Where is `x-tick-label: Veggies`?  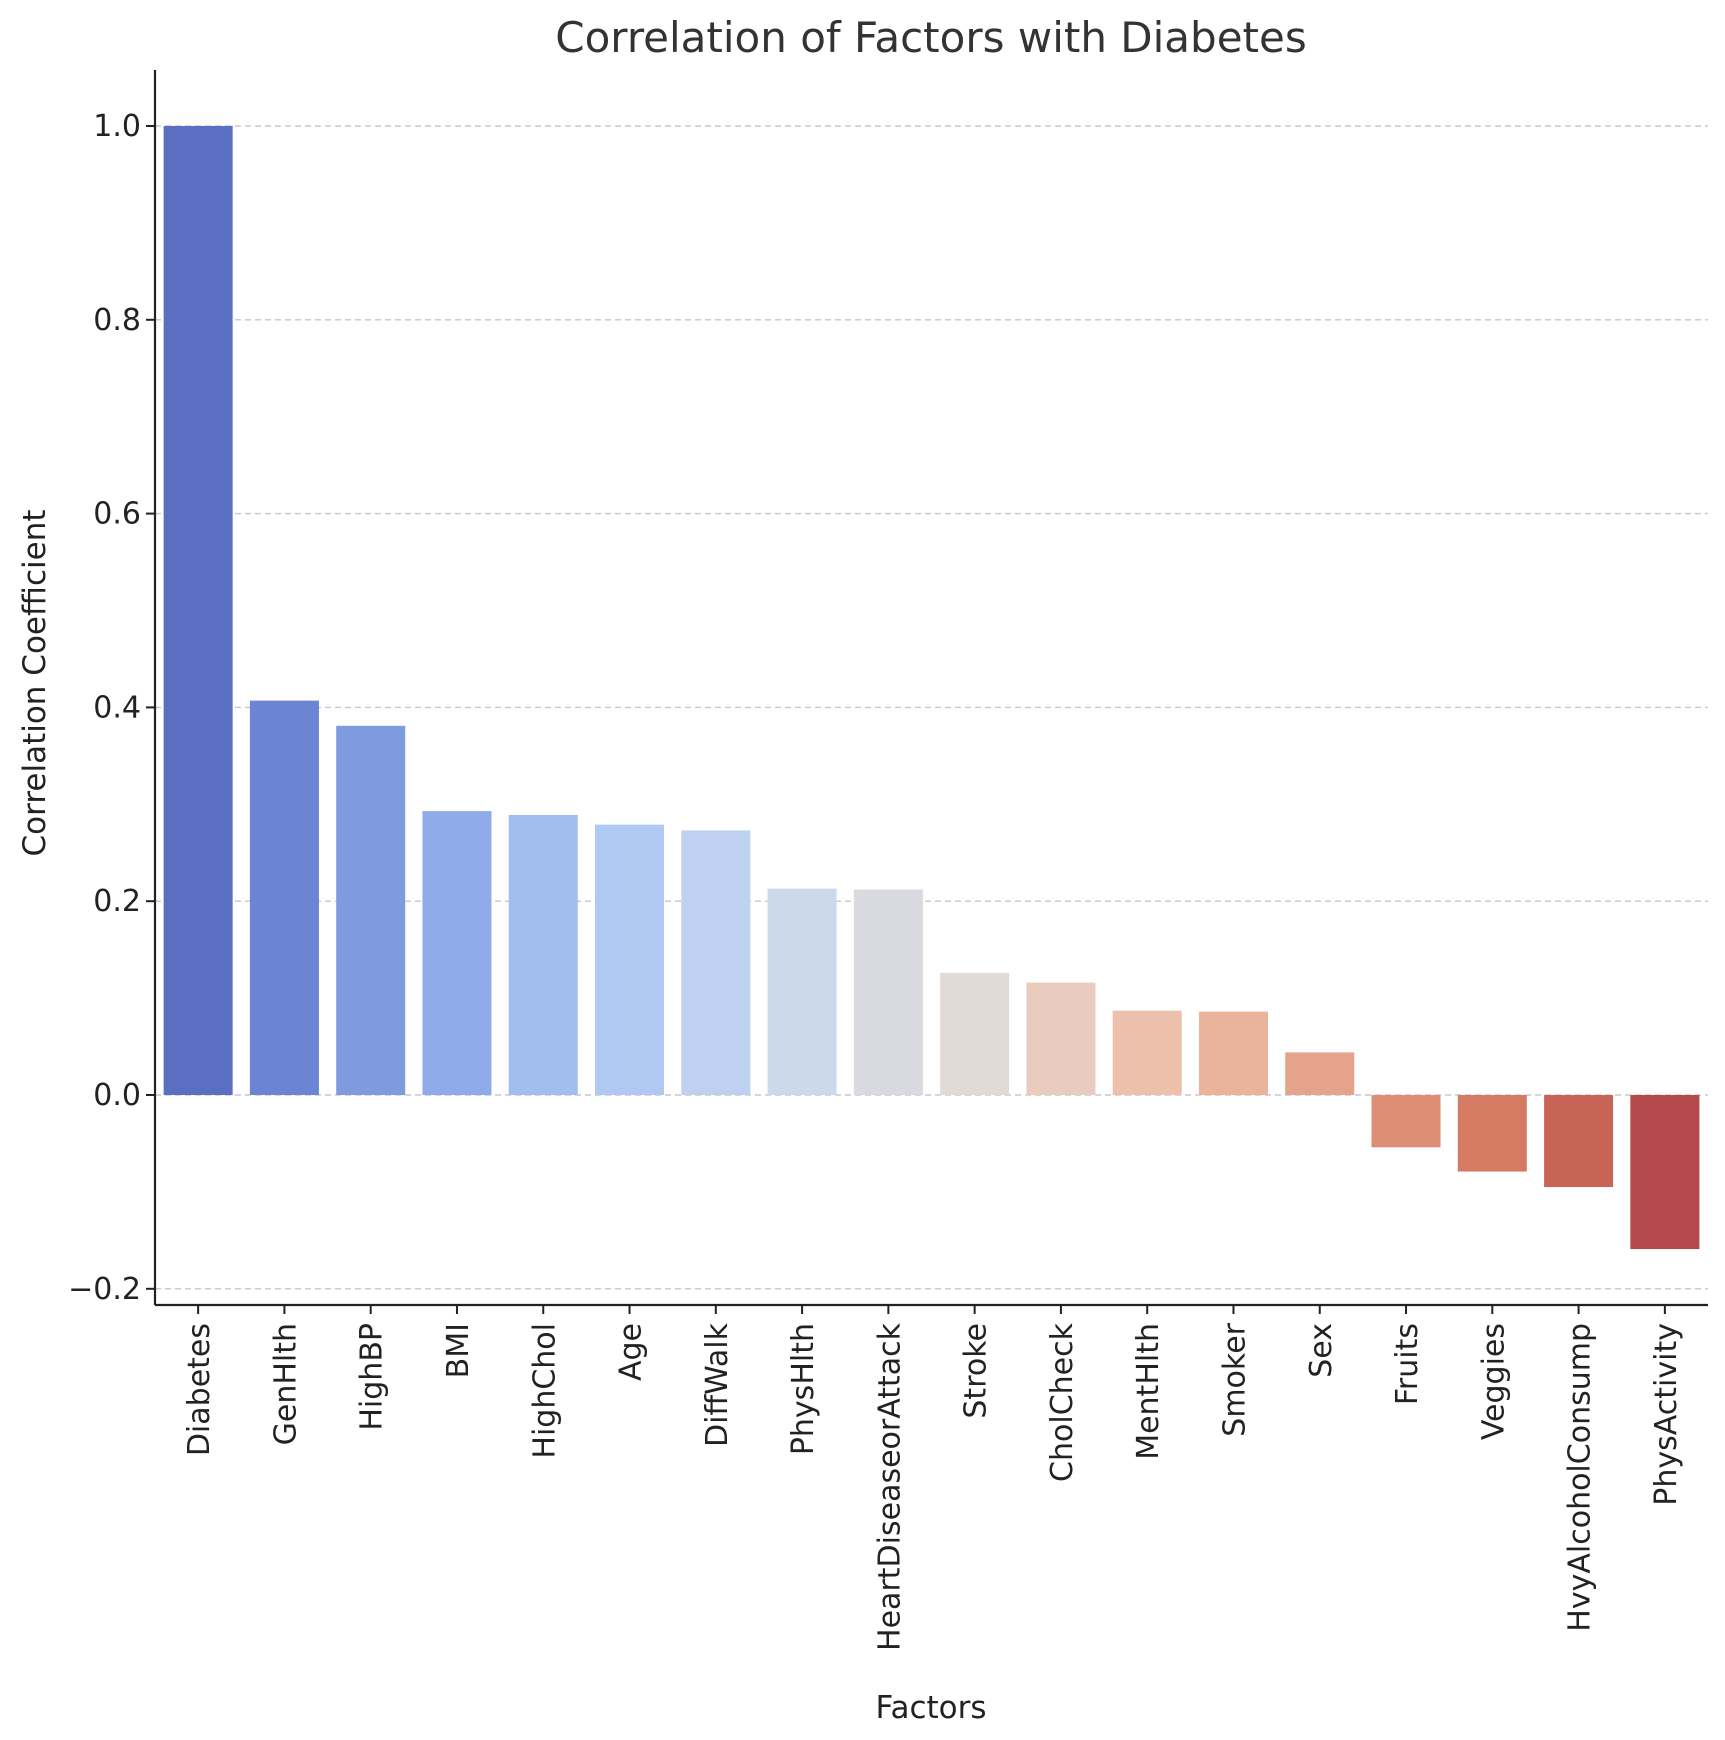 x-tick-label: Veggies is located at coordinates (1493, 1381).